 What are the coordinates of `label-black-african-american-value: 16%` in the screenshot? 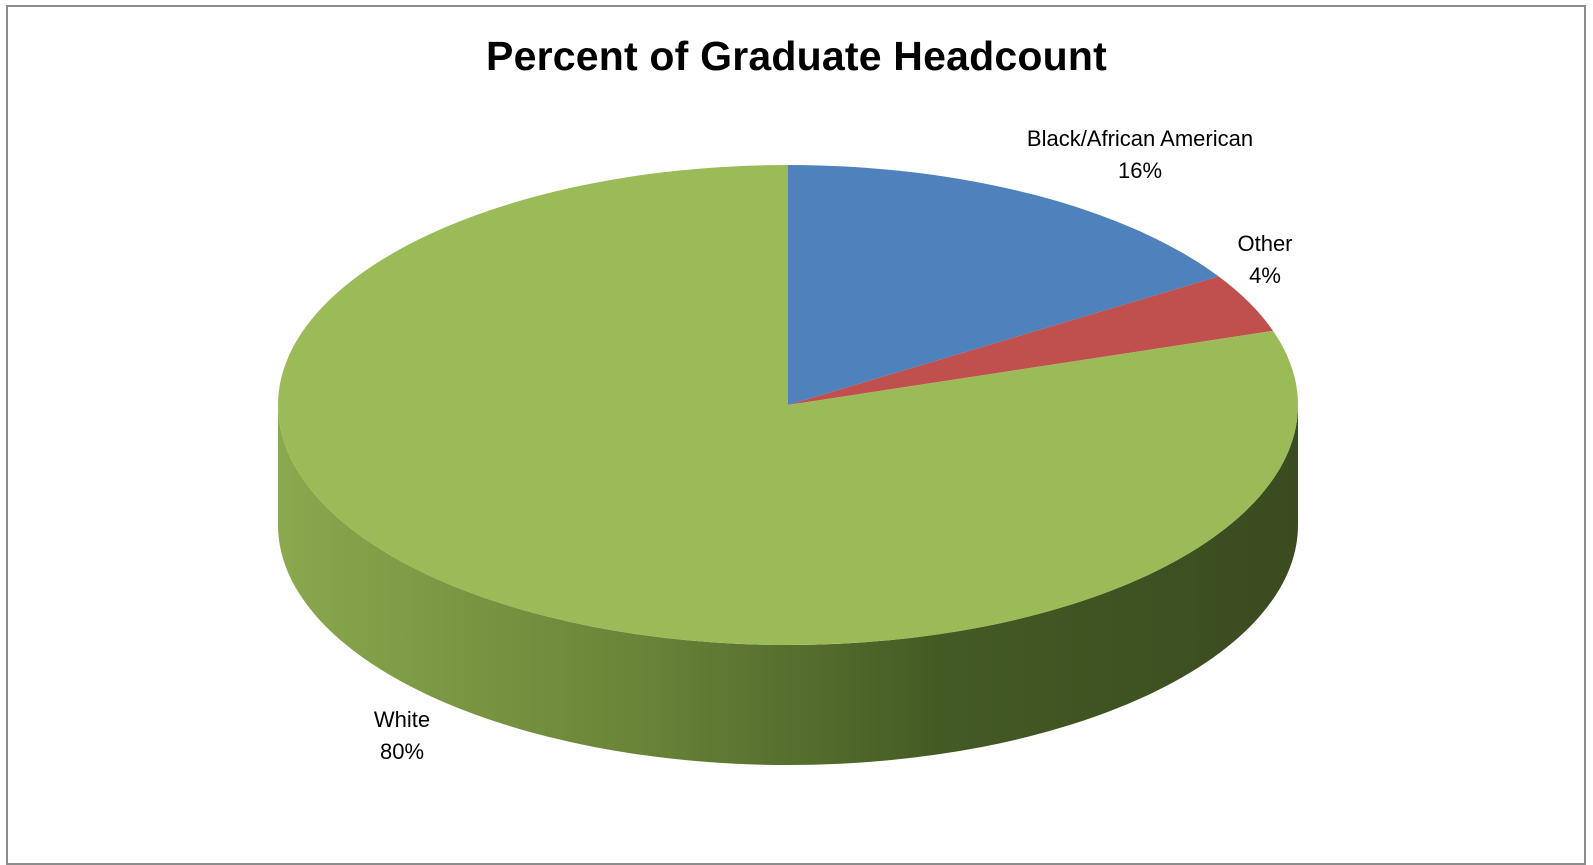 It's located at (1140, 170).